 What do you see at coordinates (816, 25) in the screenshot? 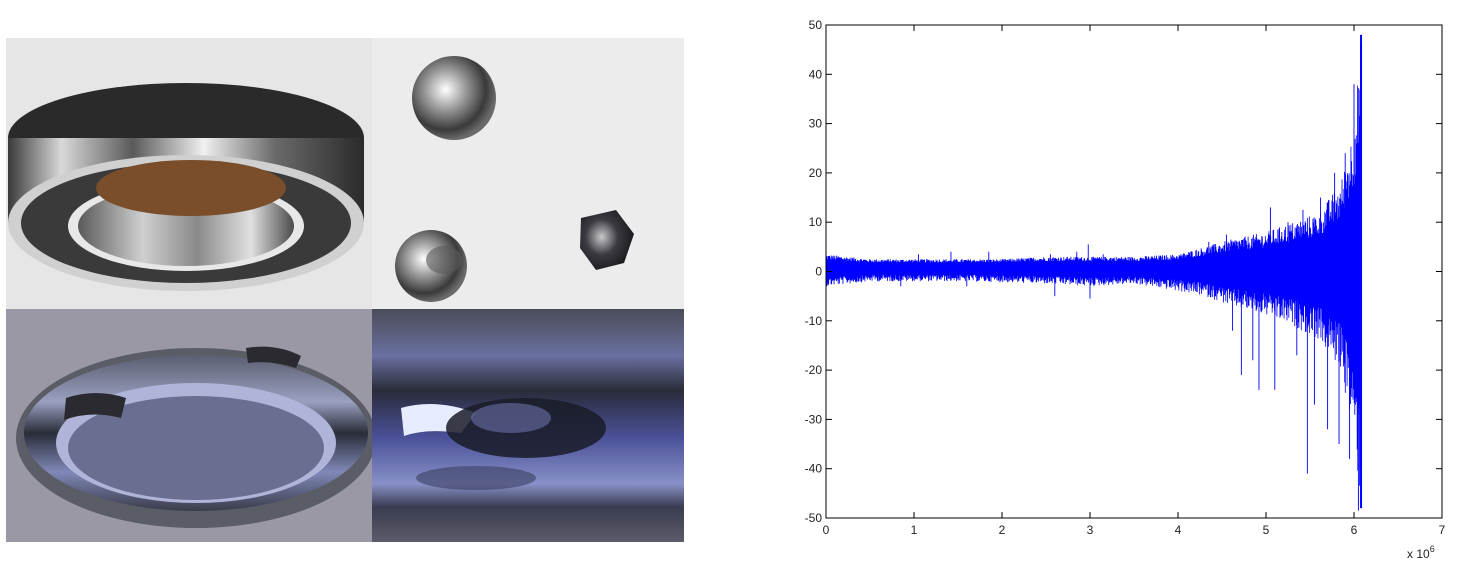
I see `y-tick-label: 50` at bounding box center [816, 25].